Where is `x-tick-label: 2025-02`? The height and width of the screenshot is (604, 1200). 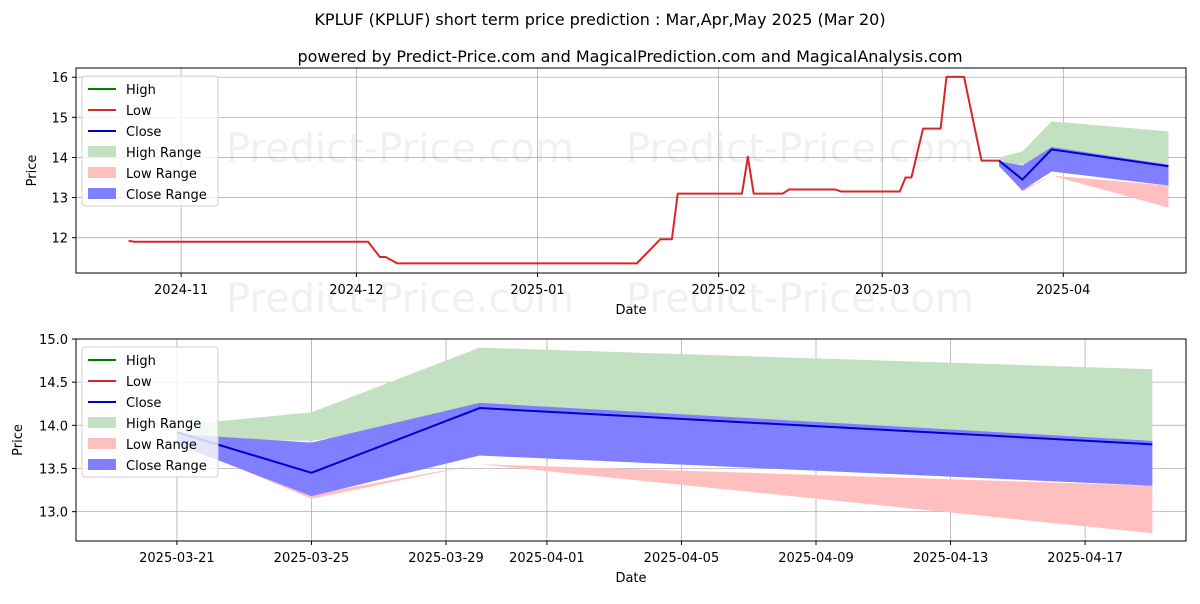 x-tick-label: 2025-02 is located at coordinates (718, 290).